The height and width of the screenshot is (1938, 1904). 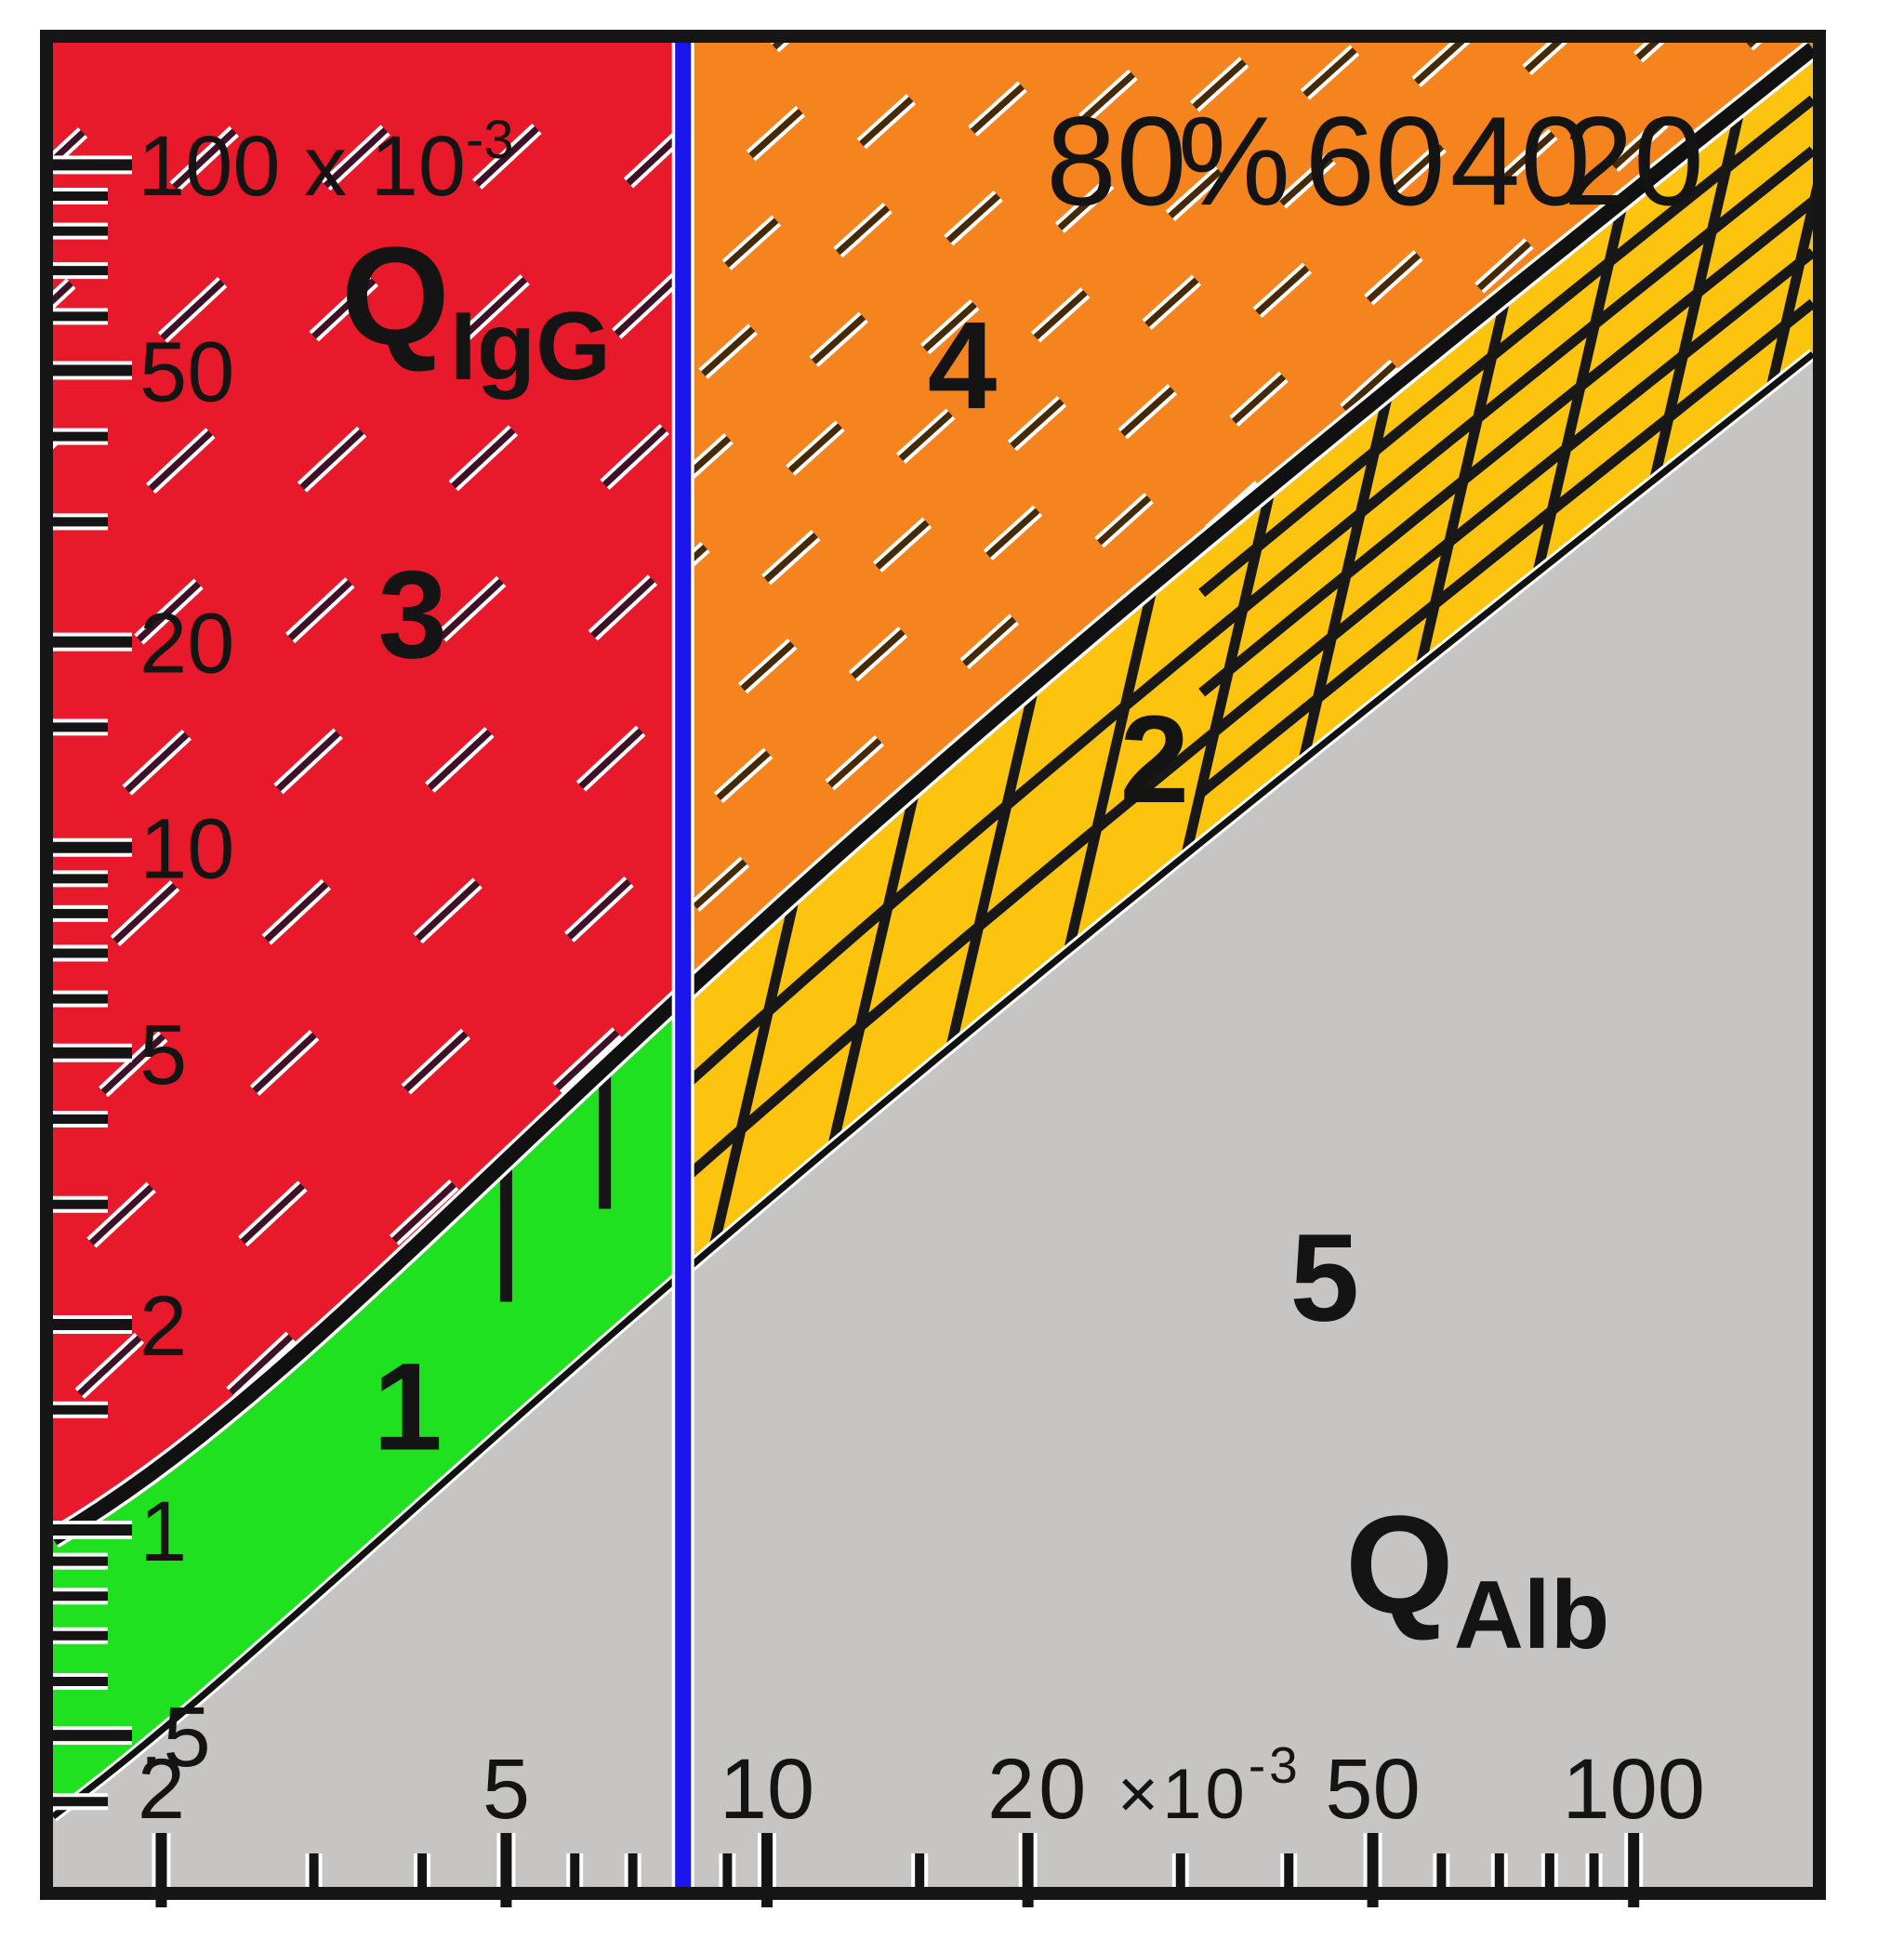 I want to click on region-2-label: 2, so click(x=1155, y=760).